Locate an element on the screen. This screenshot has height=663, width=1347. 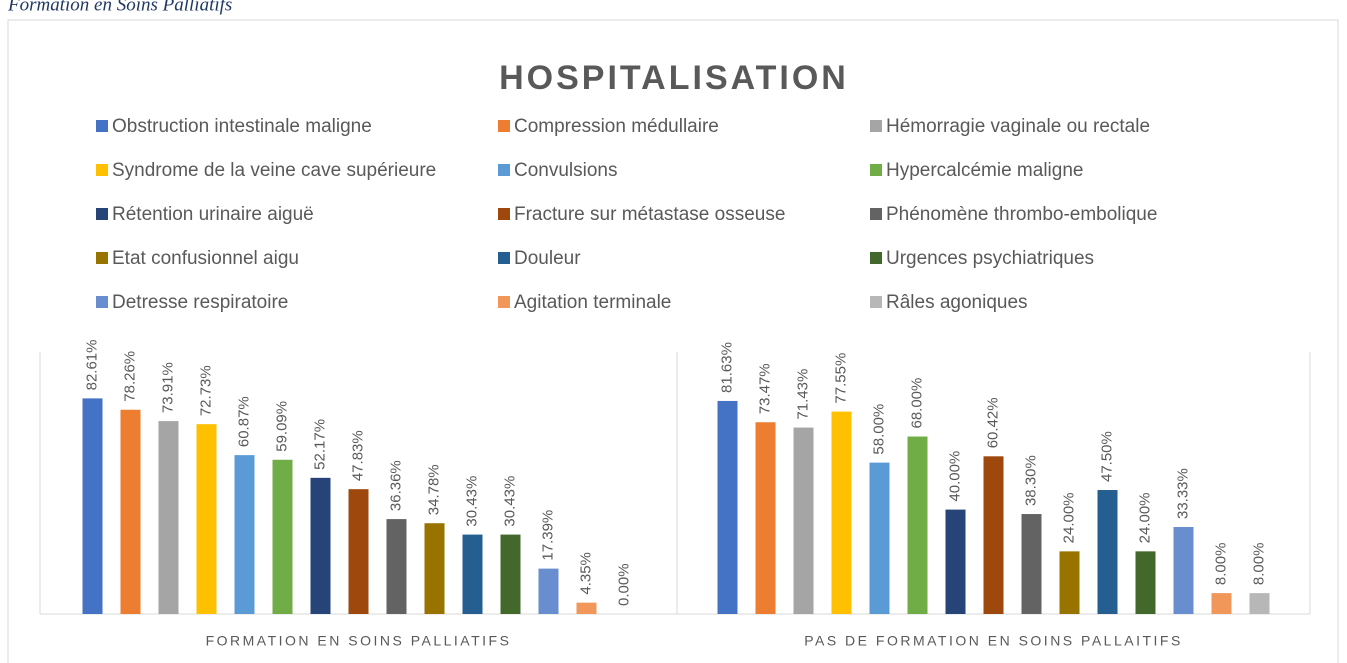
value-label: 71.43% is located at coordinates (802, 394).